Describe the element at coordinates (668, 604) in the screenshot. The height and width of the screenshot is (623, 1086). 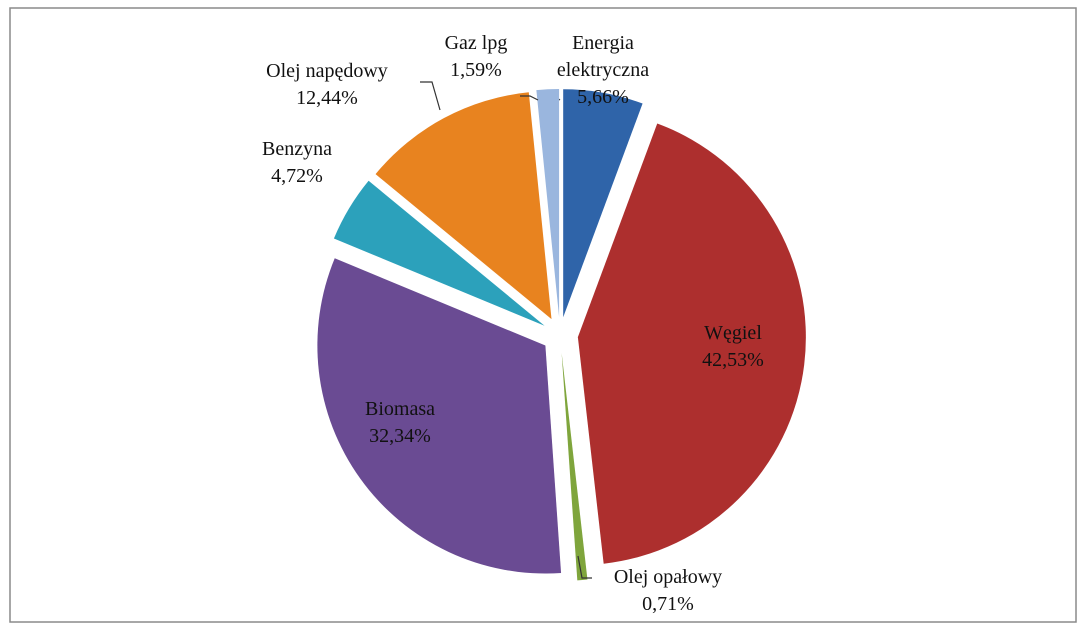
I see `value-label: 0,71%` at that location.